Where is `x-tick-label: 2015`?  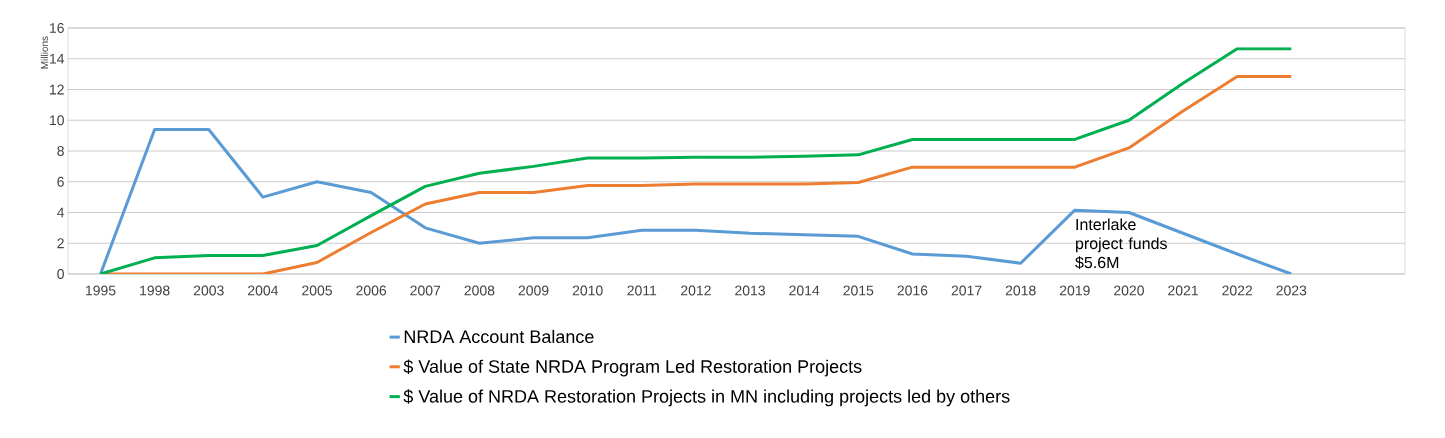 x-tick-label: 2015 is located at coordinates (858, 290).